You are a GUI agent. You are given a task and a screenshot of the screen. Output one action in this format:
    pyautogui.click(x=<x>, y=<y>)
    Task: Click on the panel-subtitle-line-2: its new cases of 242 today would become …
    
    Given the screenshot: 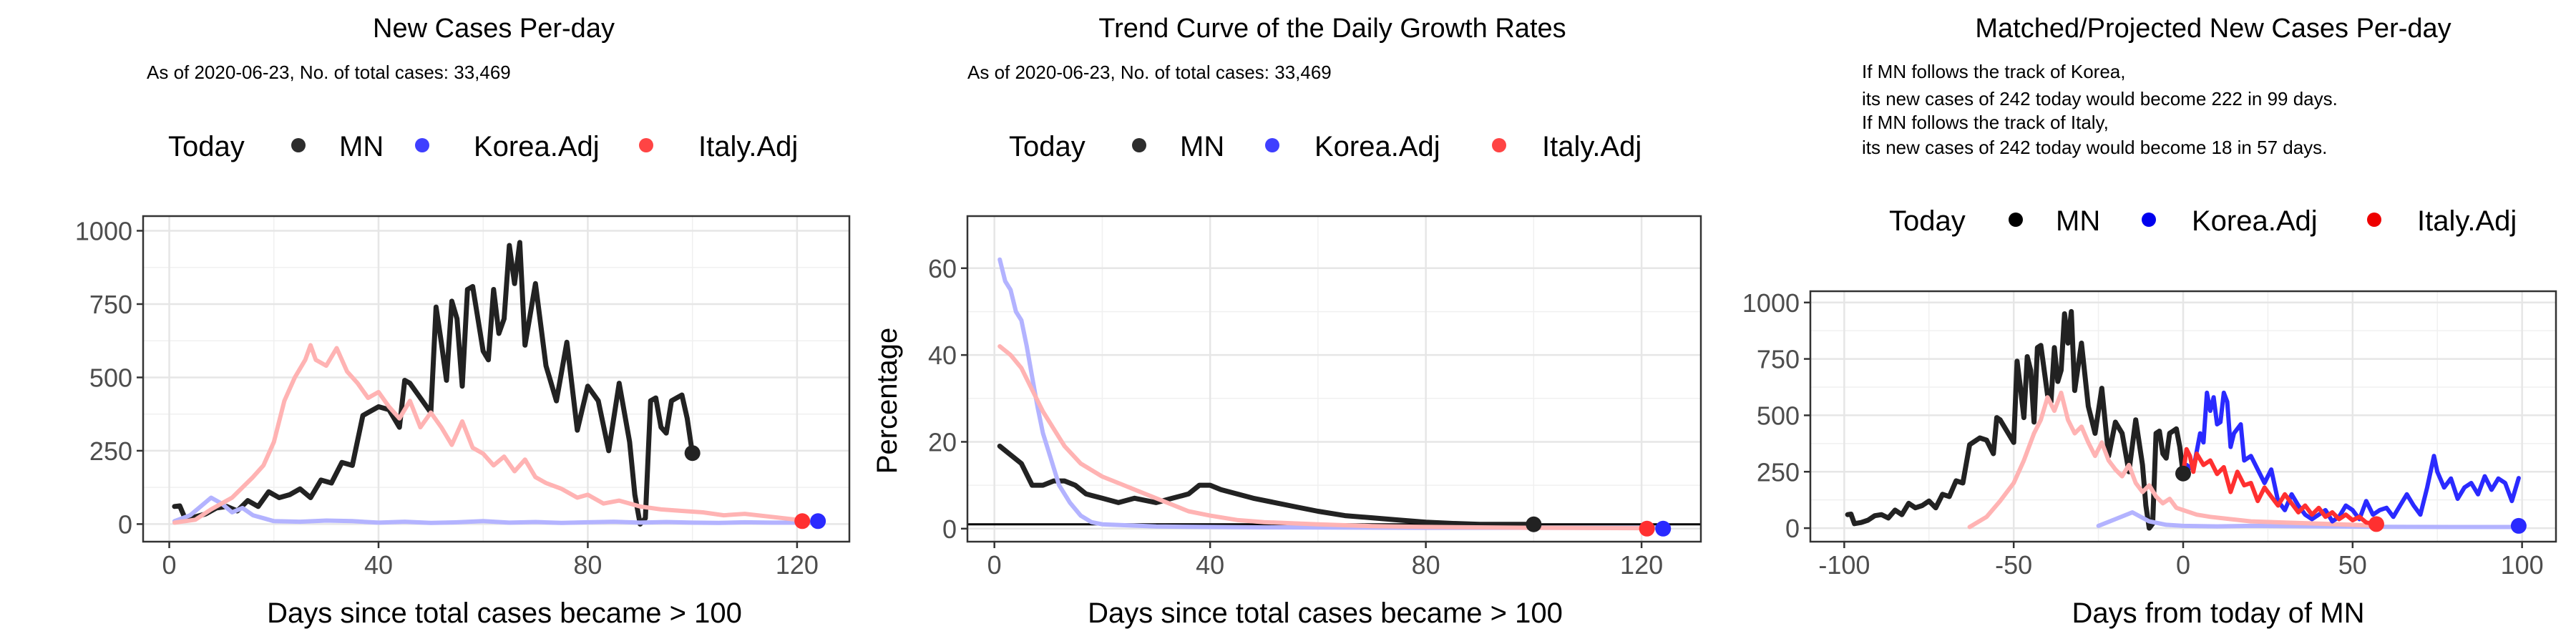 What is the action you would take?
    pyautogui.click(x=2100, y=98)
    